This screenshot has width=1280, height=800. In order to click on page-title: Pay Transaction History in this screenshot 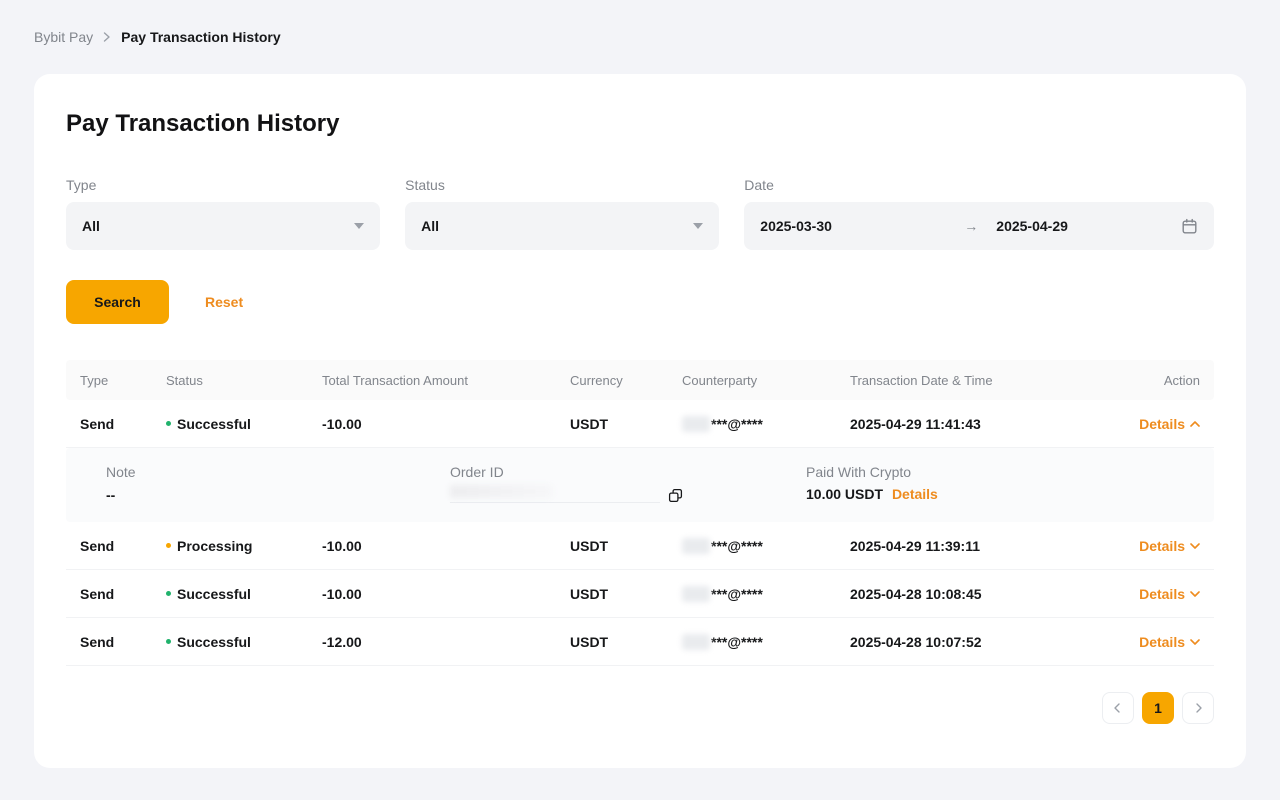, I will do `click(203, 123)`.